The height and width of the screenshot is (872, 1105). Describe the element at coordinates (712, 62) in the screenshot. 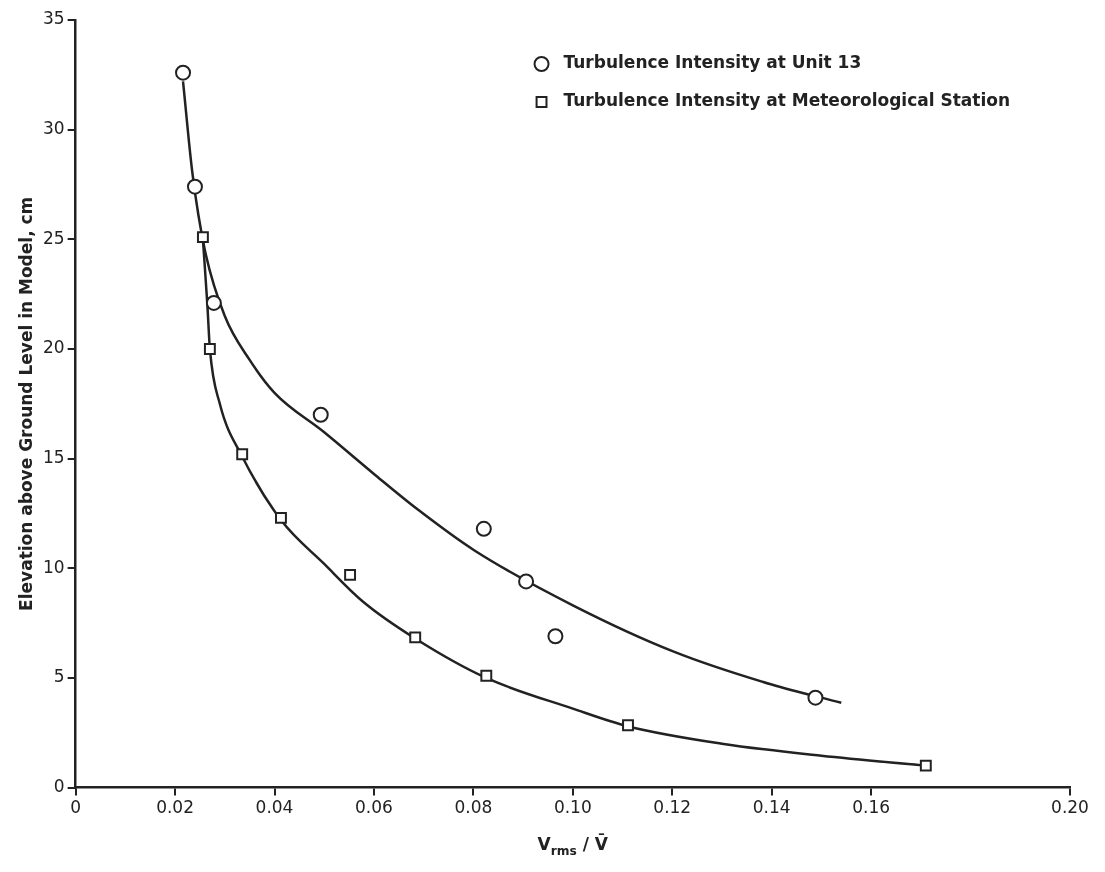

I see `legend-label: Turbulence Intensity at Unit 13` at that location.